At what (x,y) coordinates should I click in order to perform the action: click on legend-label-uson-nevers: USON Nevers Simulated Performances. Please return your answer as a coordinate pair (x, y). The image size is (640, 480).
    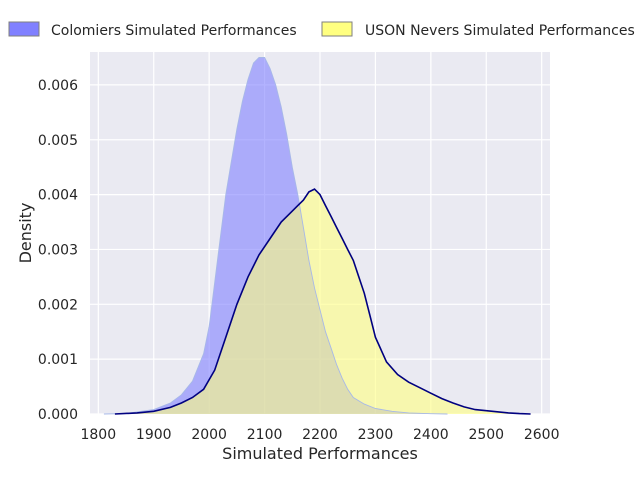
    Looking at the image, I should click on (500, 31).